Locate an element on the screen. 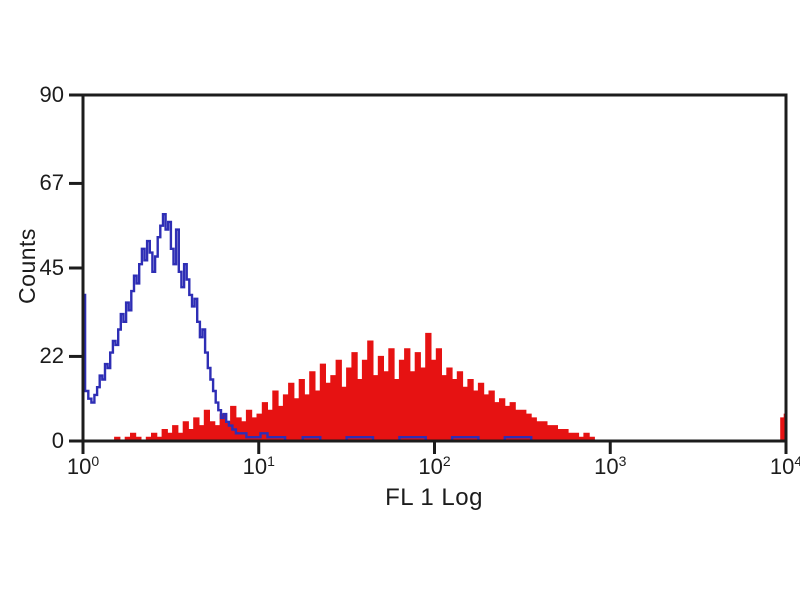  x-tick-label: 10⁴ is located at coordinates (784, 466).